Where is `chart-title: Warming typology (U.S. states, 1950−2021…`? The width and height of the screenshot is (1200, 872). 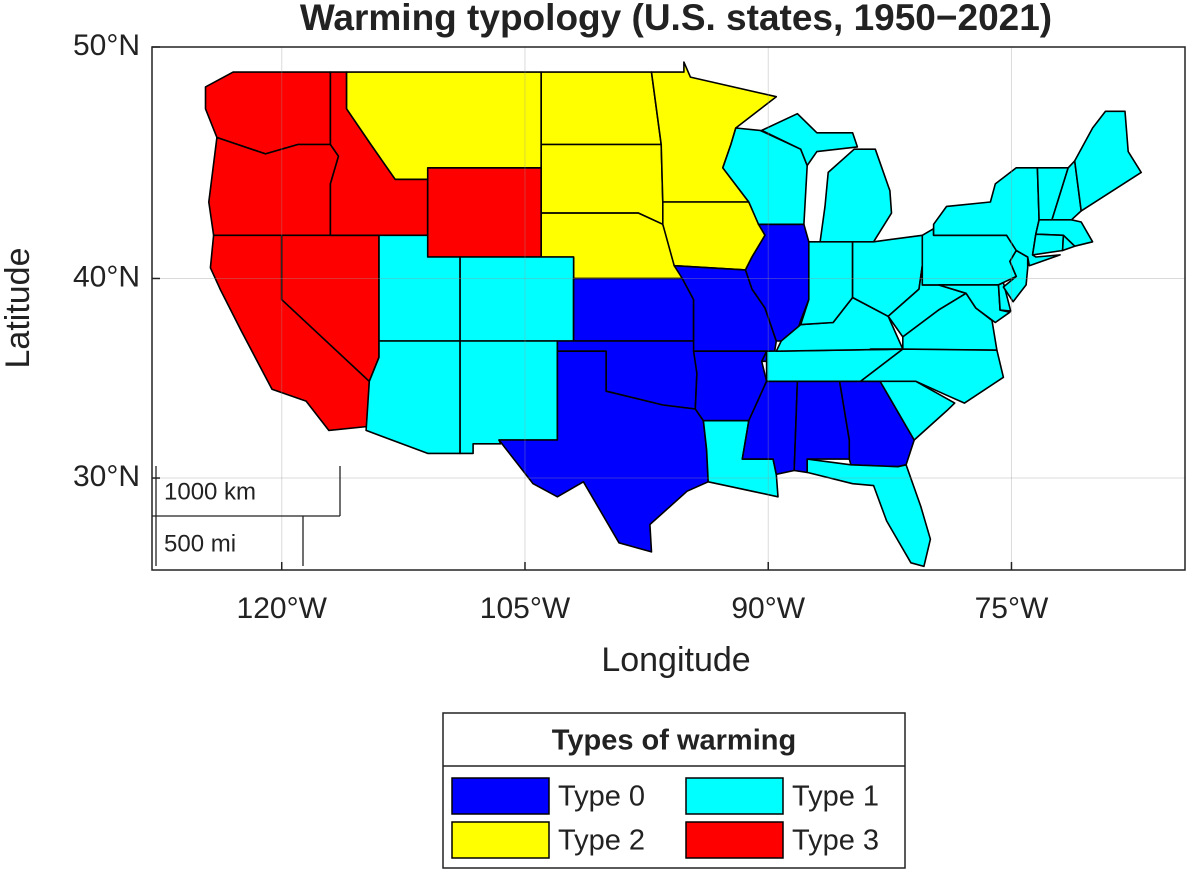
chart-title: Warming typology (U.S. states, 1950−2021… is located at coordinates (676, 19).